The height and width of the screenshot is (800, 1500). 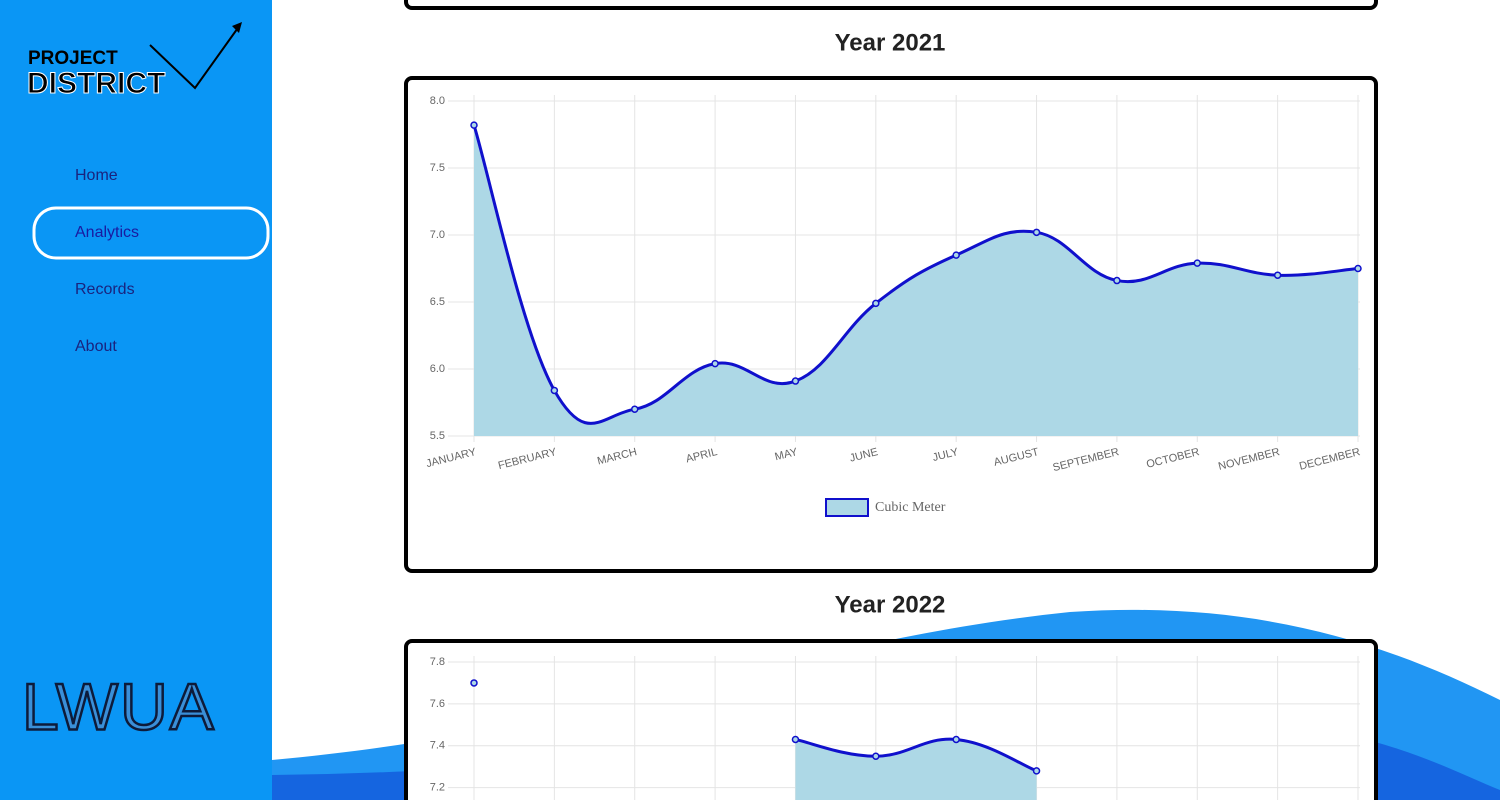 I want to click on chart-title: Year 2022, so click(x=890, y=604).